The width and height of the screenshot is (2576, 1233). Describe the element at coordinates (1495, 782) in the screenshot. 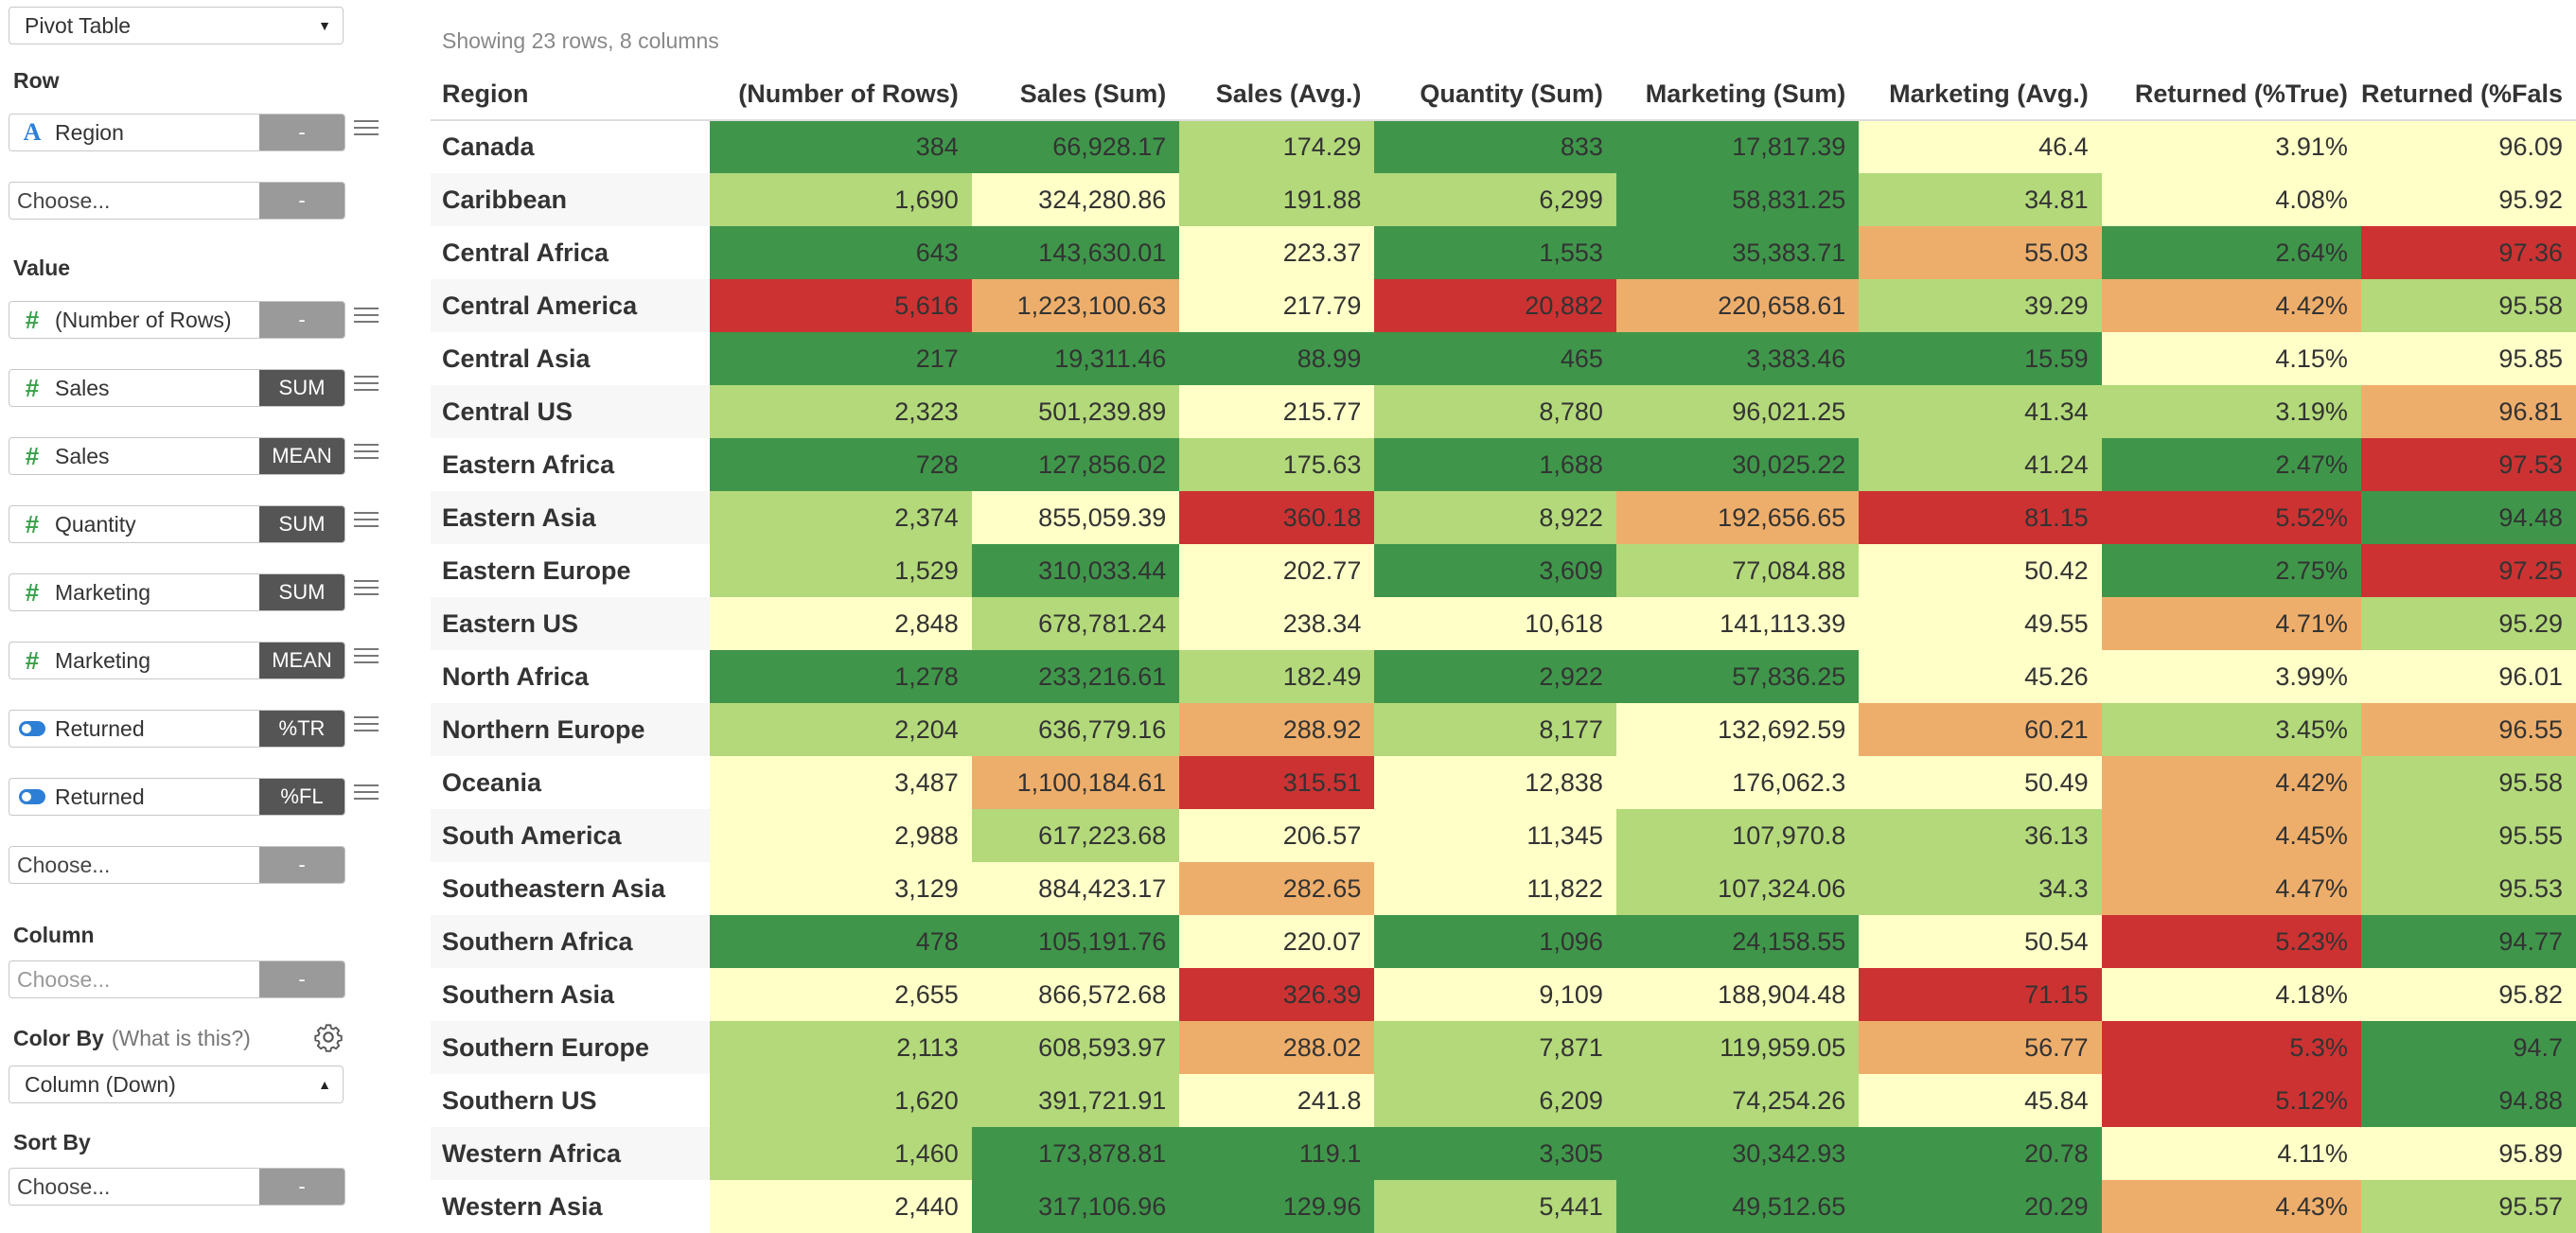

I see `table-cell: 12,838` at that location.